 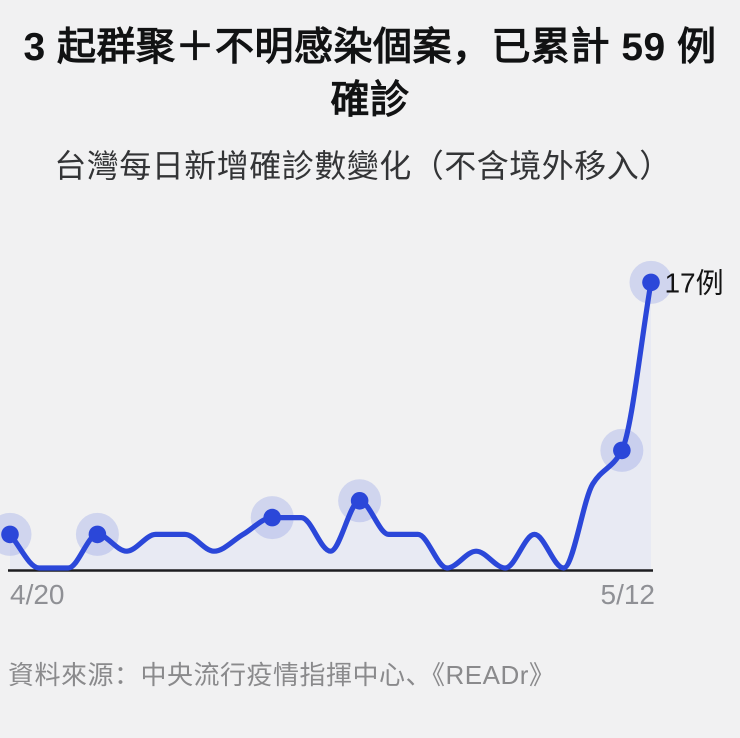 I want to click on x-axis-label-start: 4/20, so click(x=37, y=594).